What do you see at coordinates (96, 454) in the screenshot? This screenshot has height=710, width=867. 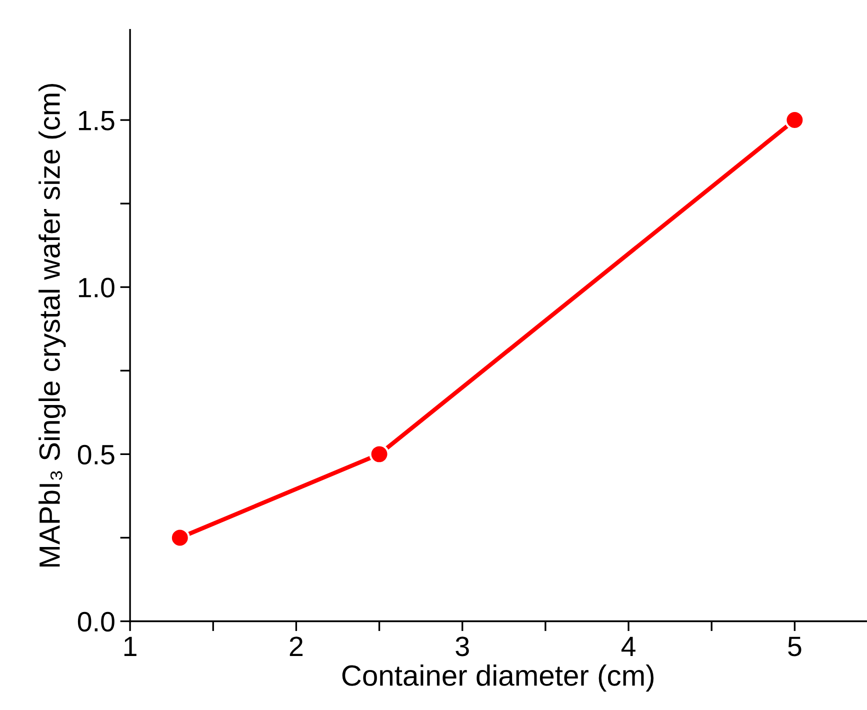 I see `y-tick-label: 0.5` at bounding box center [96, 454].